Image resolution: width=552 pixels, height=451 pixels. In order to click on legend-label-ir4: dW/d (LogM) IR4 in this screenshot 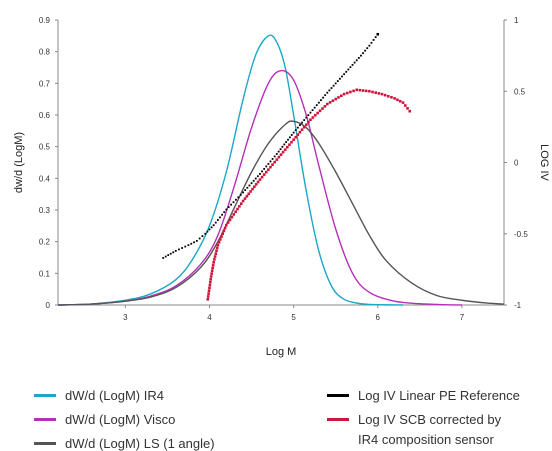, I will do `click(114, 395)`.